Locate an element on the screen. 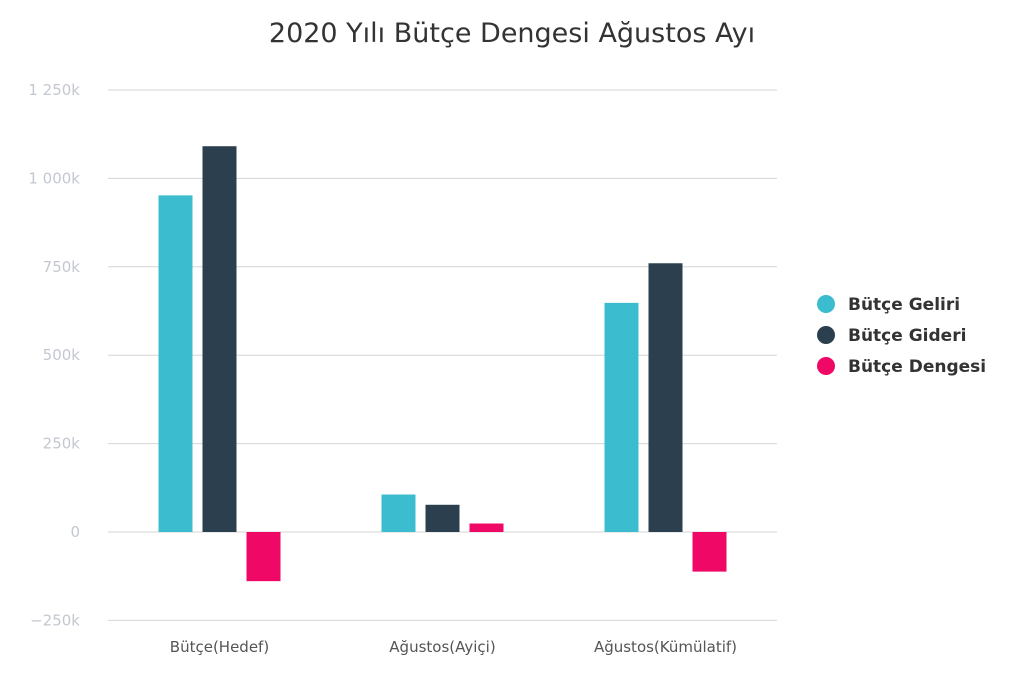 The image size is (1024, 687). legend-item: Bütçe Geliri is located at coordinates (888, 305).